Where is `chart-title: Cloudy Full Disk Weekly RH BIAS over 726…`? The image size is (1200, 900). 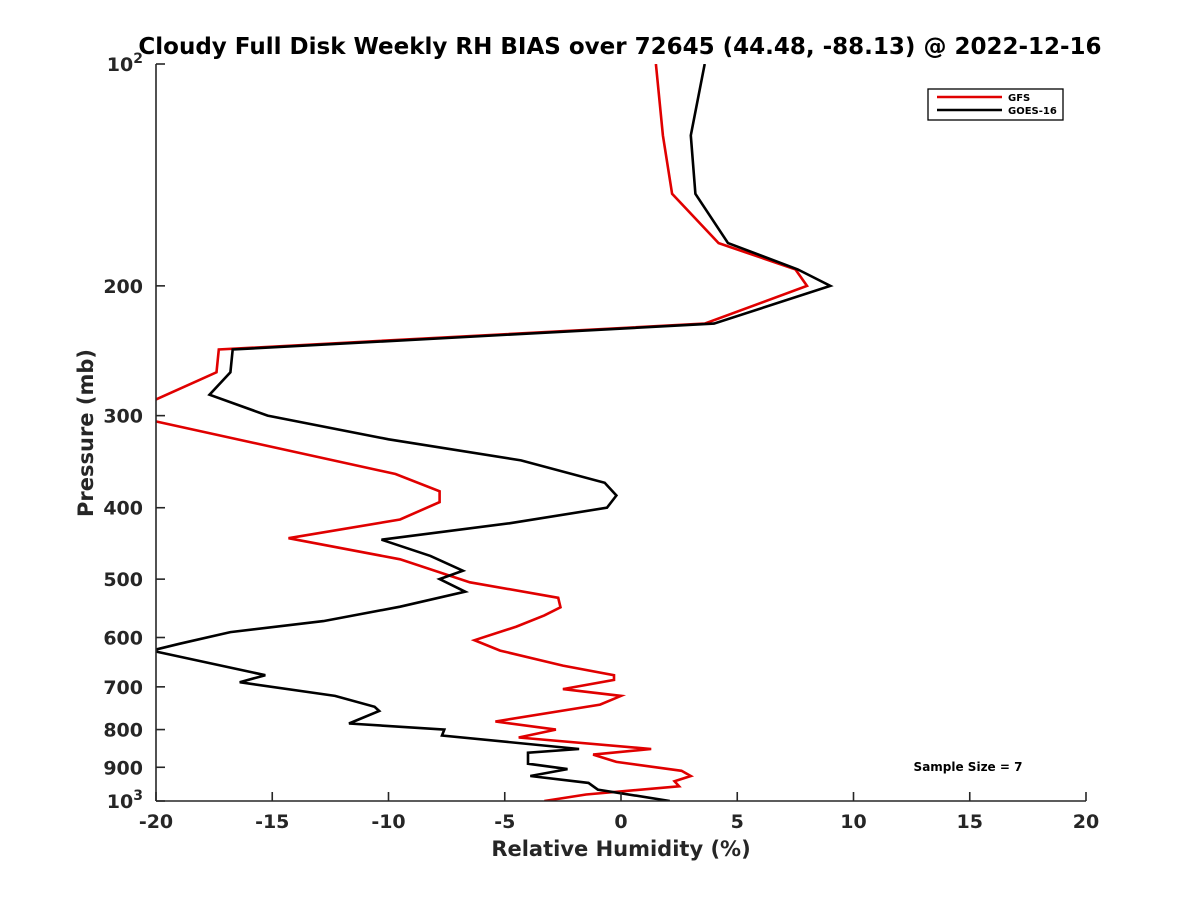
chart-title: Cloudy Full Disk Weekly RH BIAS over 726… is located at coordinates (619, 47).